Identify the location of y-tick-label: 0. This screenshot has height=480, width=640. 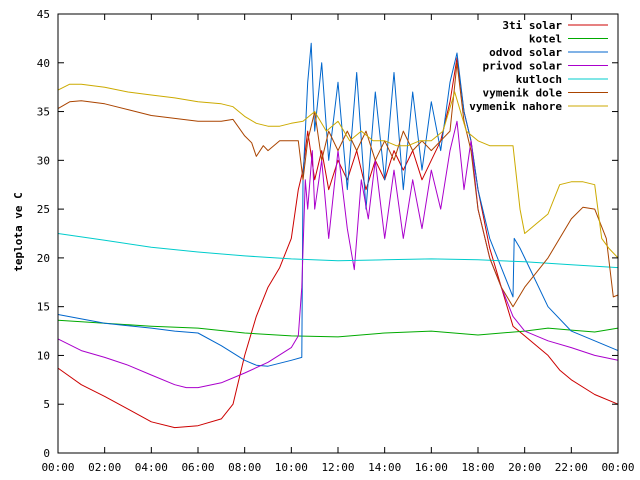
(46, 453).